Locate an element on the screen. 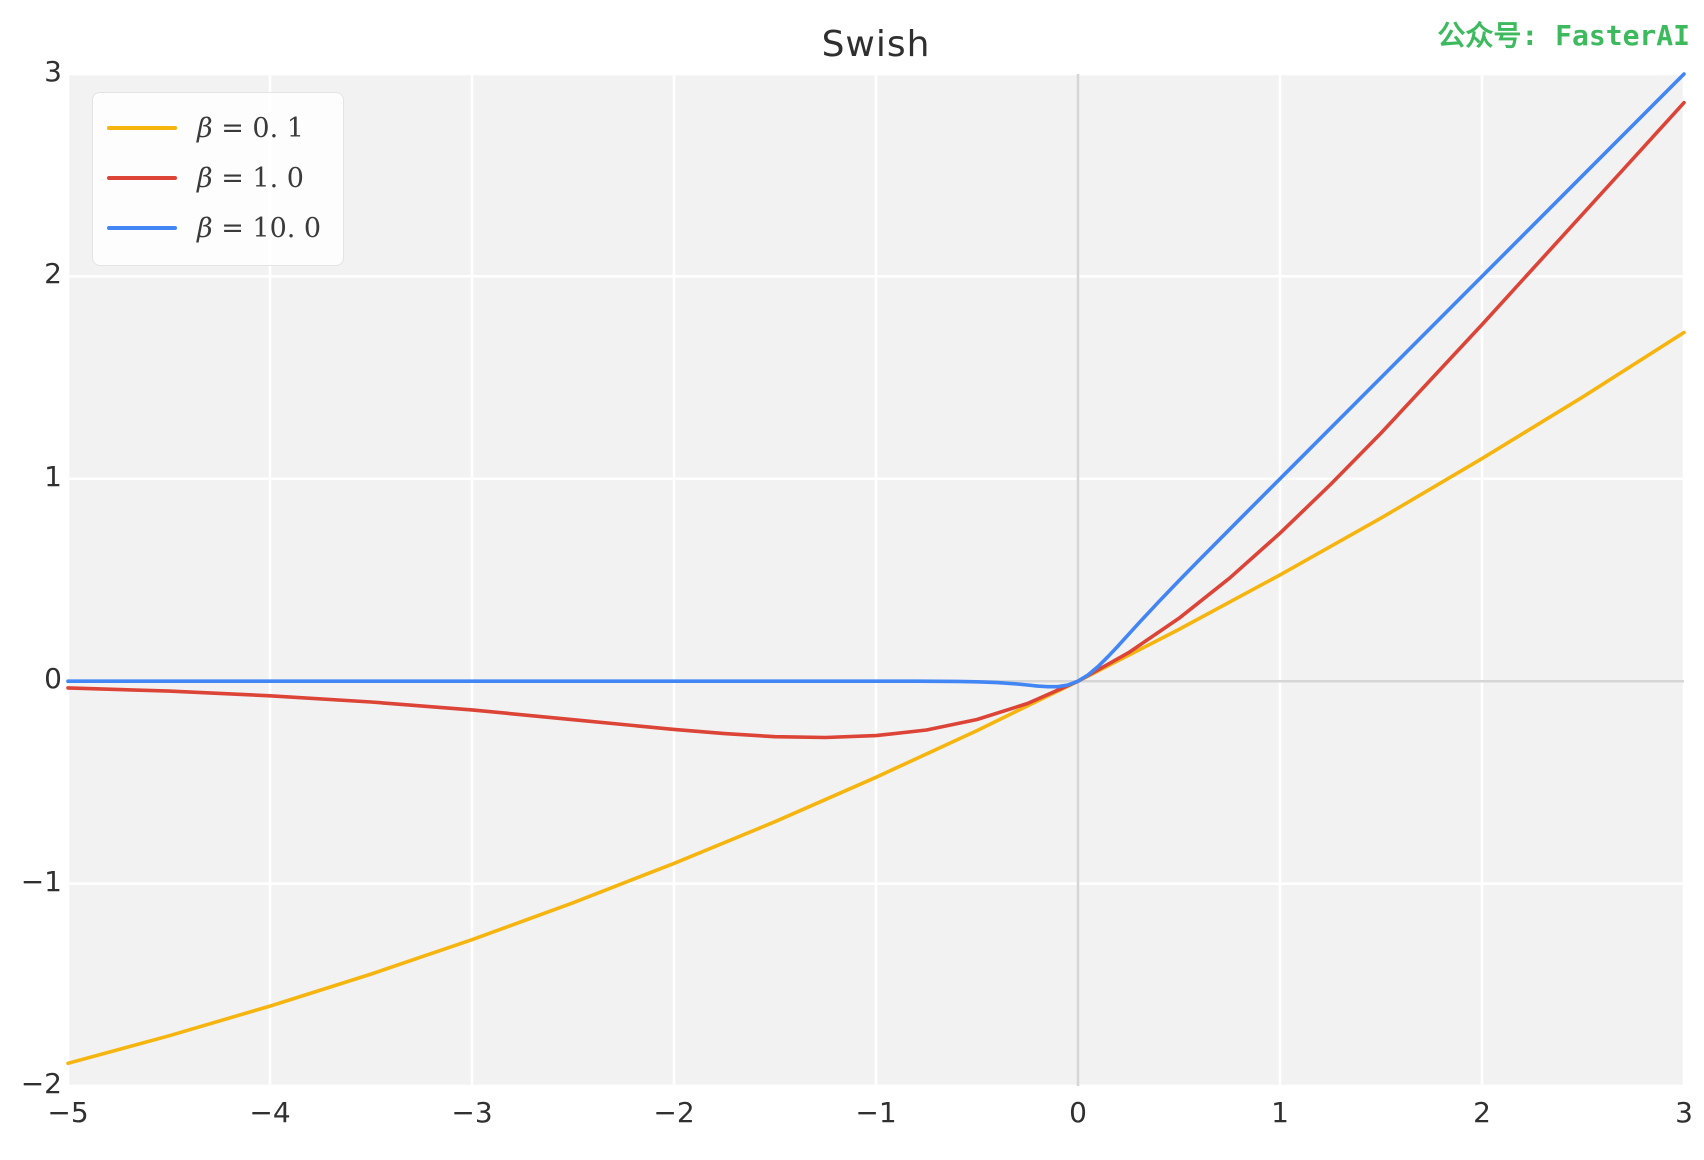 Image resolution: width=1704 pixels, height=1160 pixels. x-tick-label: −5 is located at coordinates (68, 1112).